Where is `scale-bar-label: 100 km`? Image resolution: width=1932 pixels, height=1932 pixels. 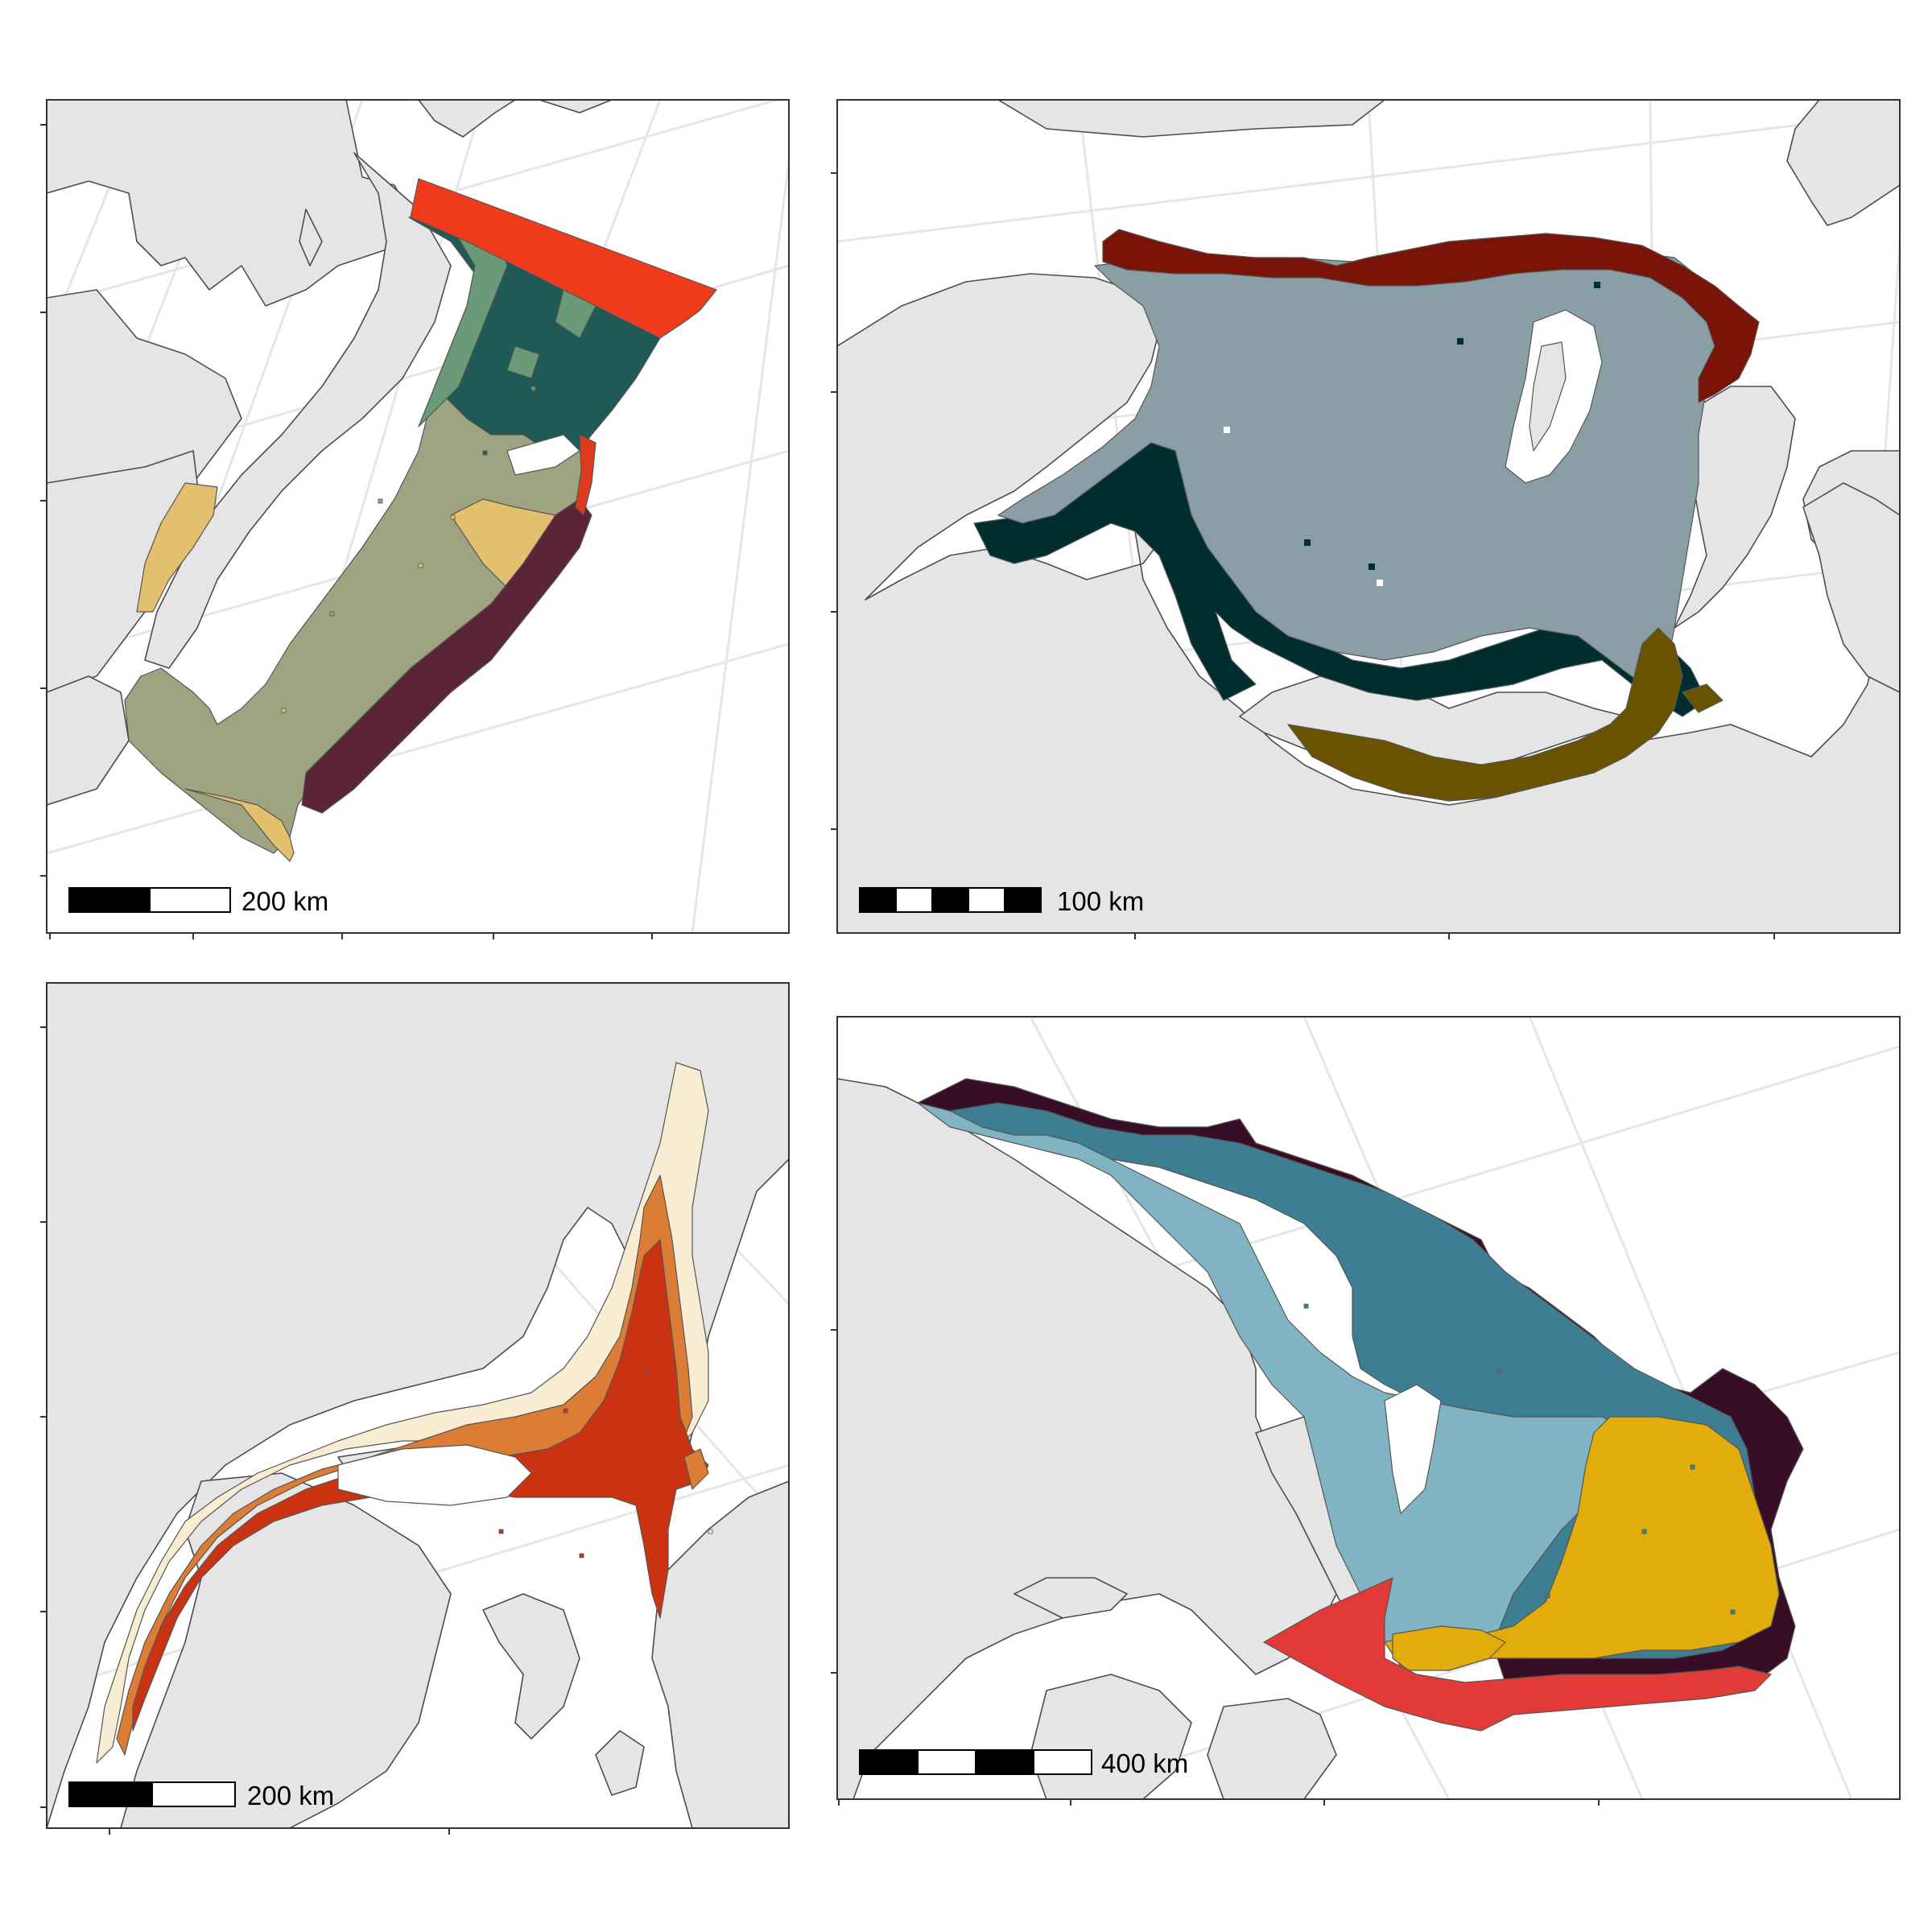
scale-bar-label: 100 km is located at coordinates (1100, 901).